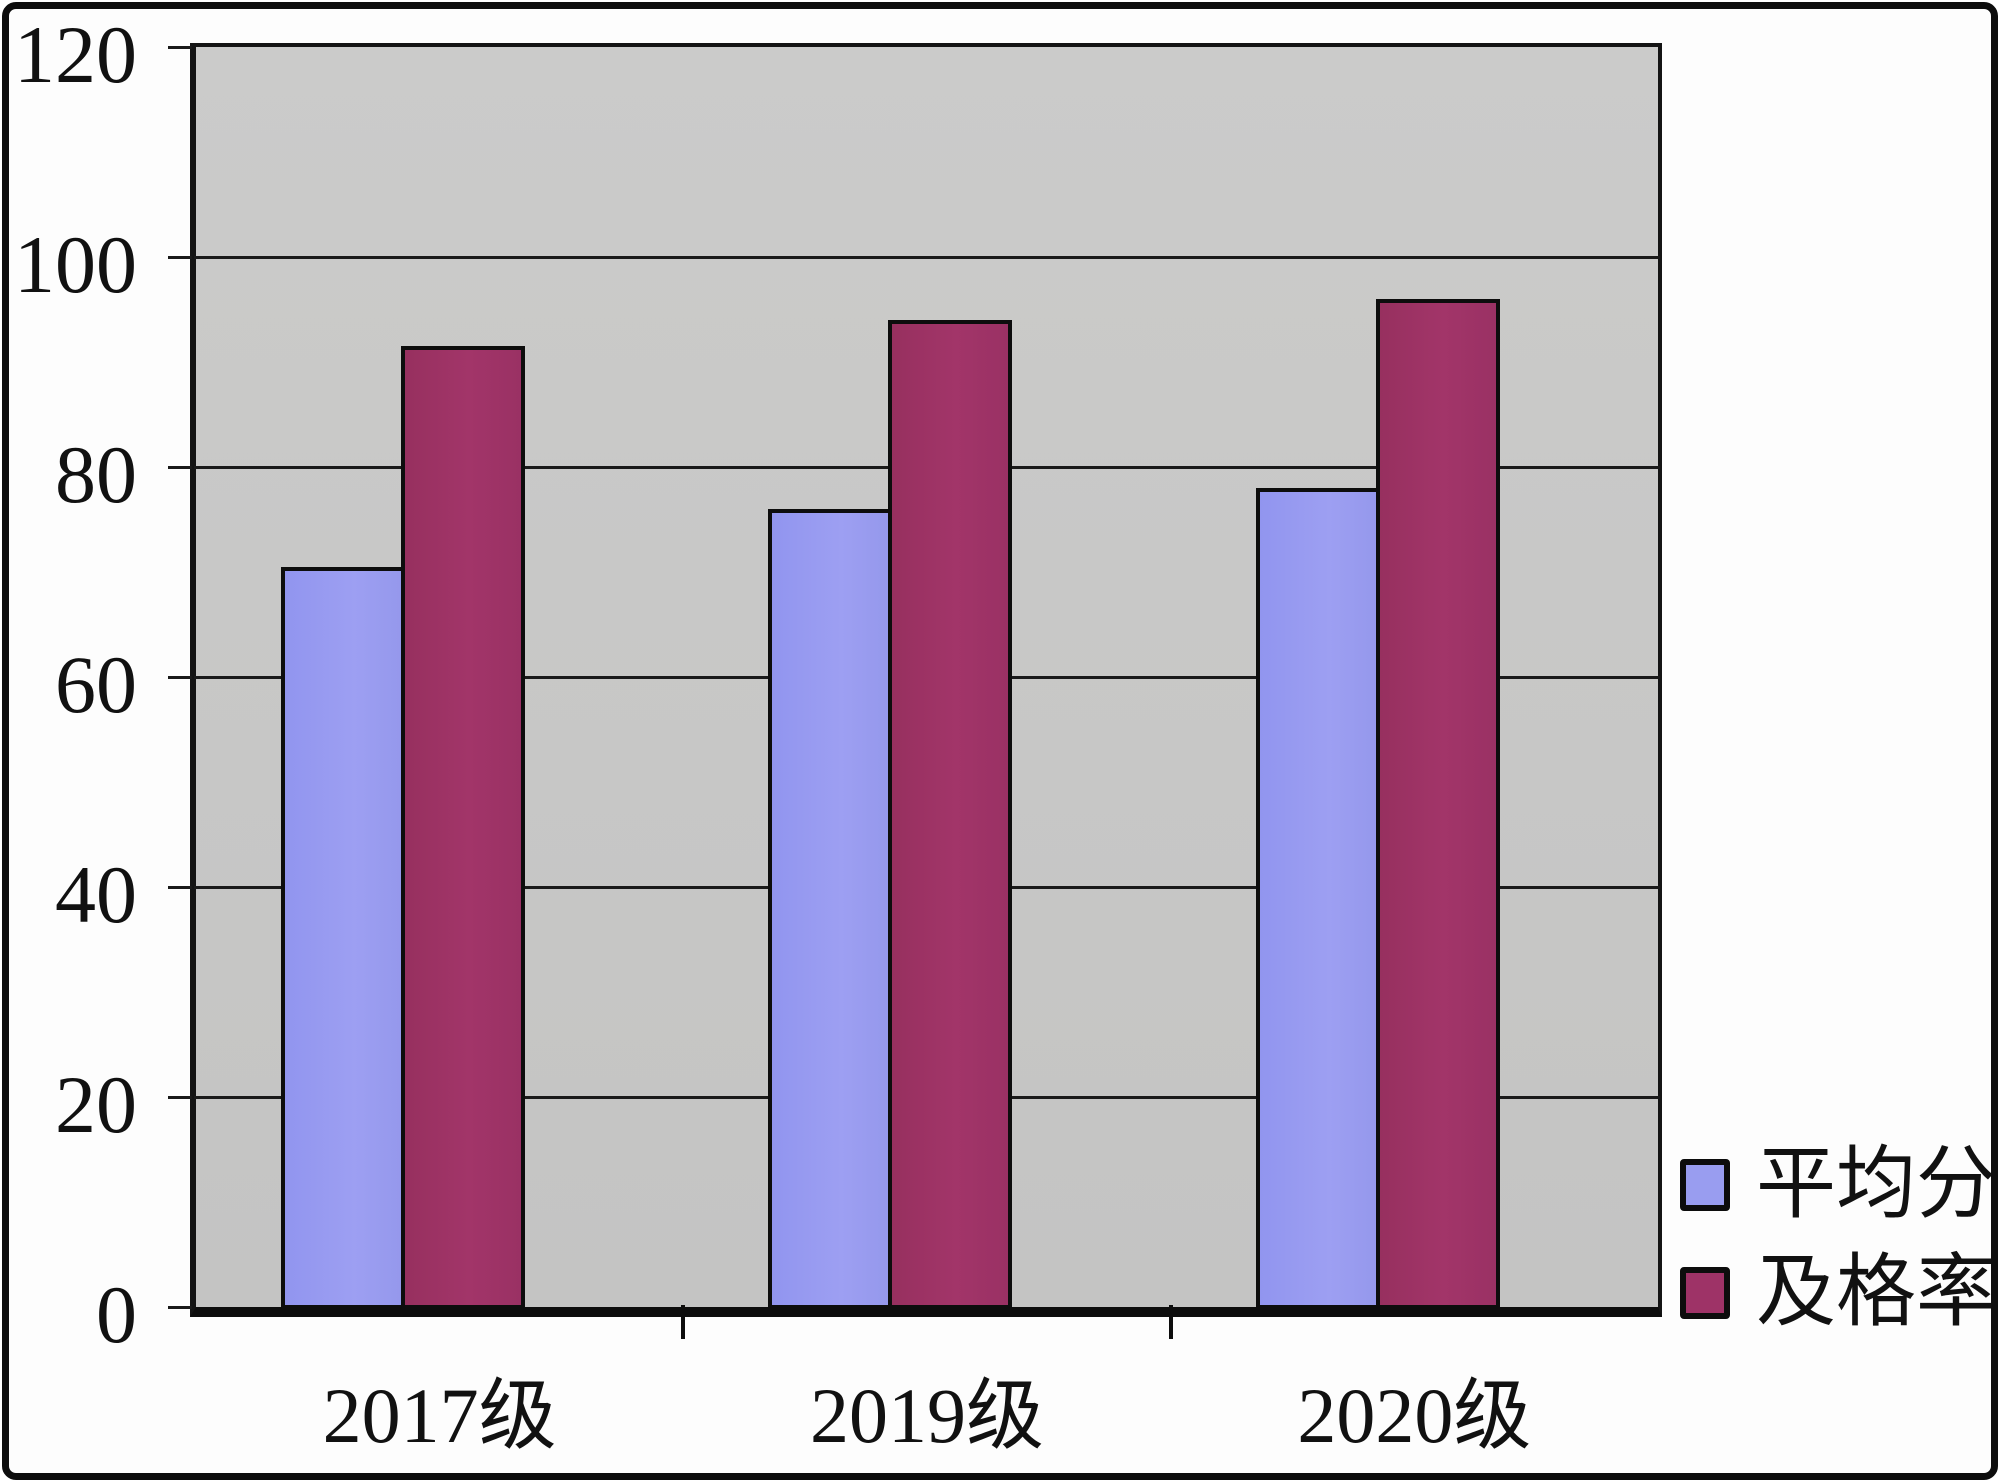  What do you see at coordinates (1838, 1239) in the screenshot?
I see `legend: 平均分 及格率` at bounding box center [1838, 1239].